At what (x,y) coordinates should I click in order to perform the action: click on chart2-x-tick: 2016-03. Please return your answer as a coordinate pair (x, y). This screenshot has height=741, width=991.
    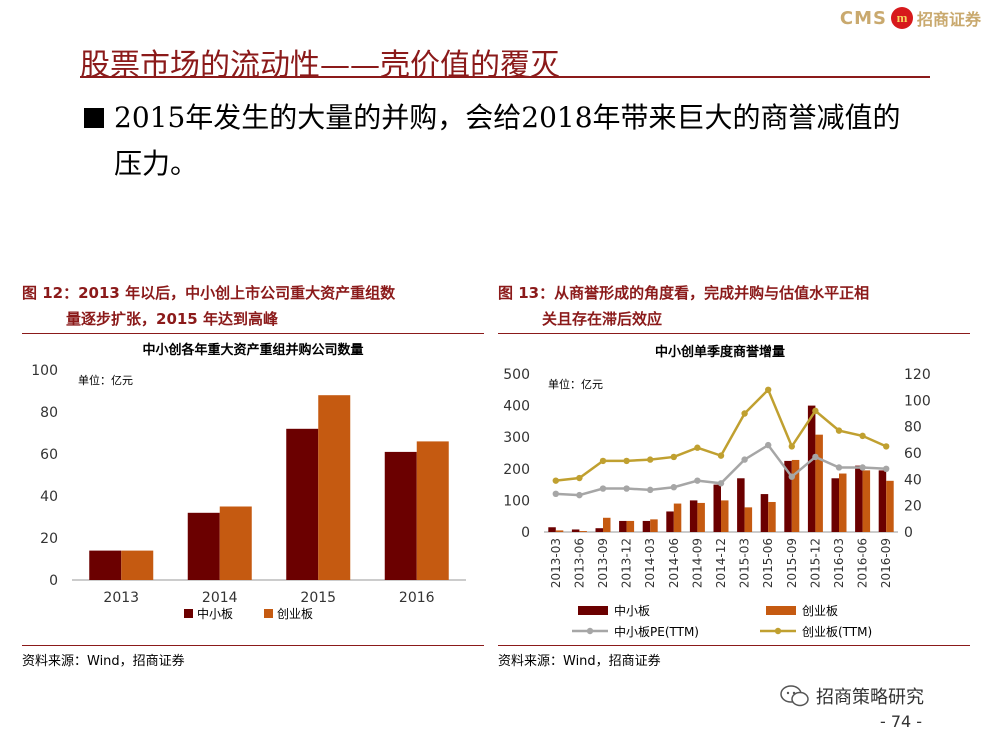
    Looking at the image, I should click on (839, 563).